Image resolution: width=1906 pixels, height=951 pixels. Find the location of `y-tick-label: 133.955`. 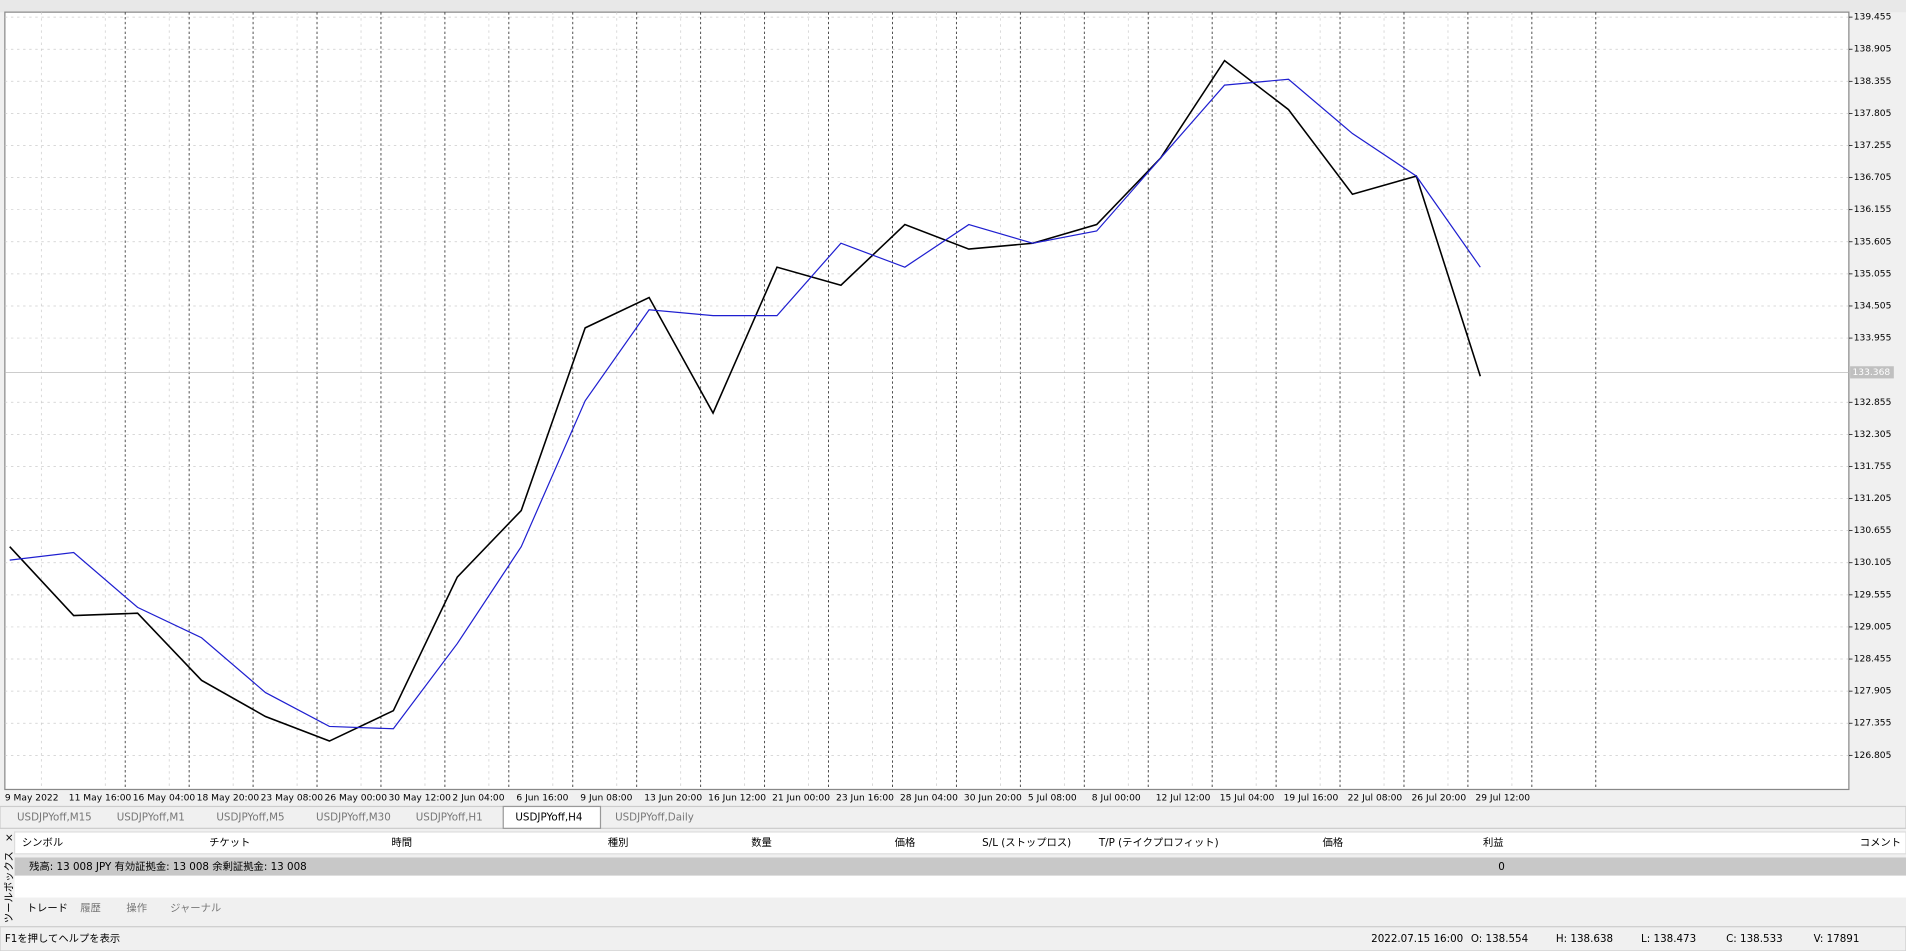

y-tick-label: 133.955 is located at coordinates (1873, 339).